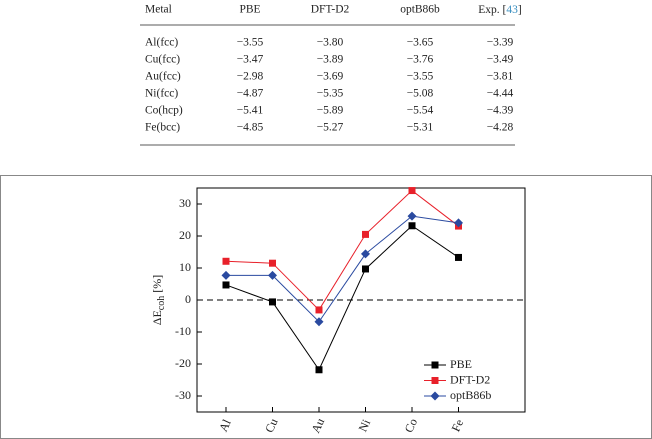  What do you see at coordinates (250, 128) in the screenshot?
I see `table-cell: −4.85` at bounding box center [250, 128].